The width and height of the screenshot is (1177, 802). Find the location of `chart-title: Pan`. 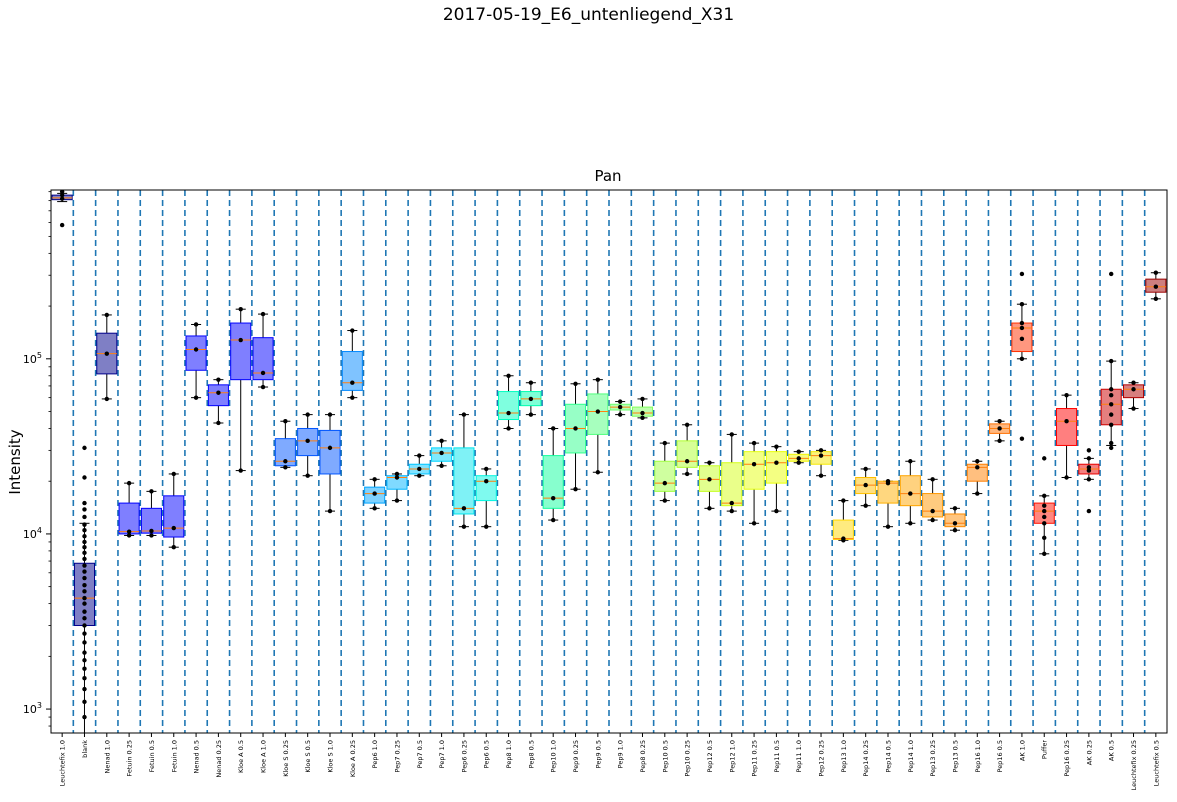

chart-title: Pan is located at coordinates (607, 176).